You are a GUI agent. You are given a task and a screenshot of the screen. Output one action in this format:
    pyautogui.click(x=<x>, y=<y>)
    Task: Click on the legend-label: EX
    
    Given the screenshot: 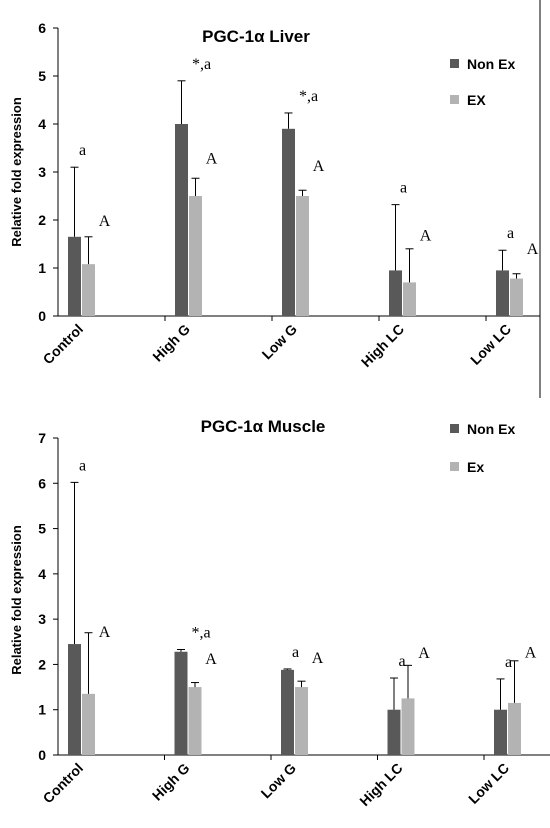 What is the action you would take?
    pyautogui.click(x=476, y=100)
    